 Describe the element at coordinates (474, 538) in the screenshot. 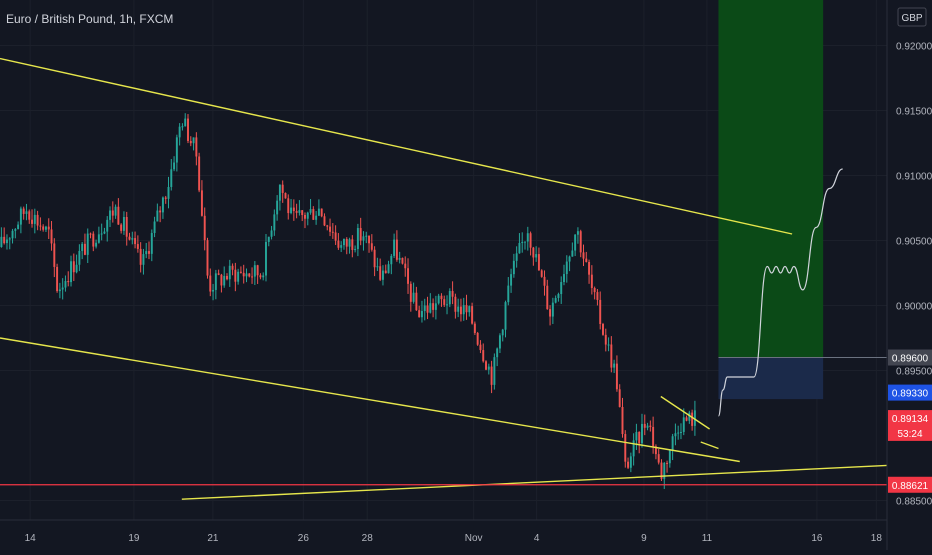

I see `time-tick-label: Nov` at that location.